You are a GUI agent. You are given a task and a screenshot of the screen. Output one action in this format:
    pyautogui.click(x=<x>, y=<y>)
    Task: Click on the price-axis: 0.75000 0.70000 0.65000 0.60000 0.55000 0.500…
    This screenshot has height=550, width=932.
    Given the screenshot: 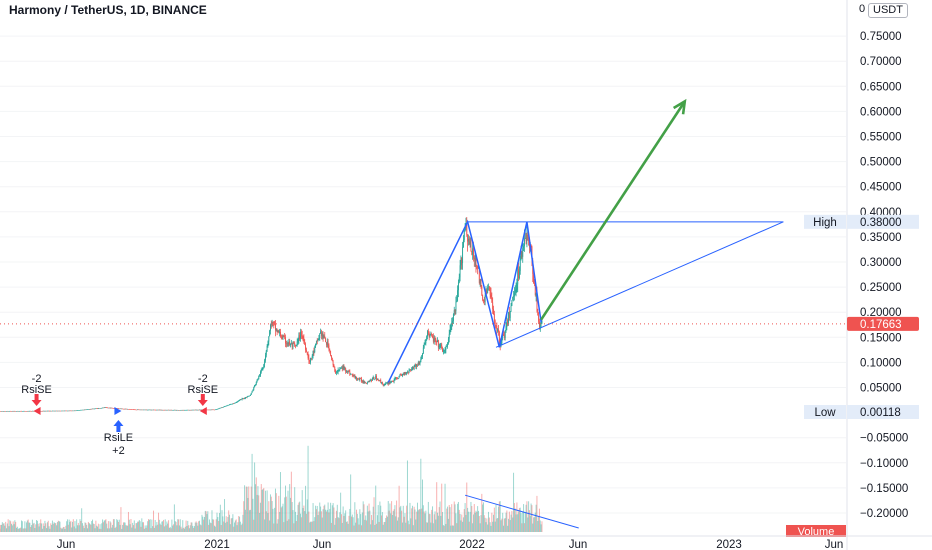 What is the action you would take?
    pyautogui.click(x=852, y=275)
    